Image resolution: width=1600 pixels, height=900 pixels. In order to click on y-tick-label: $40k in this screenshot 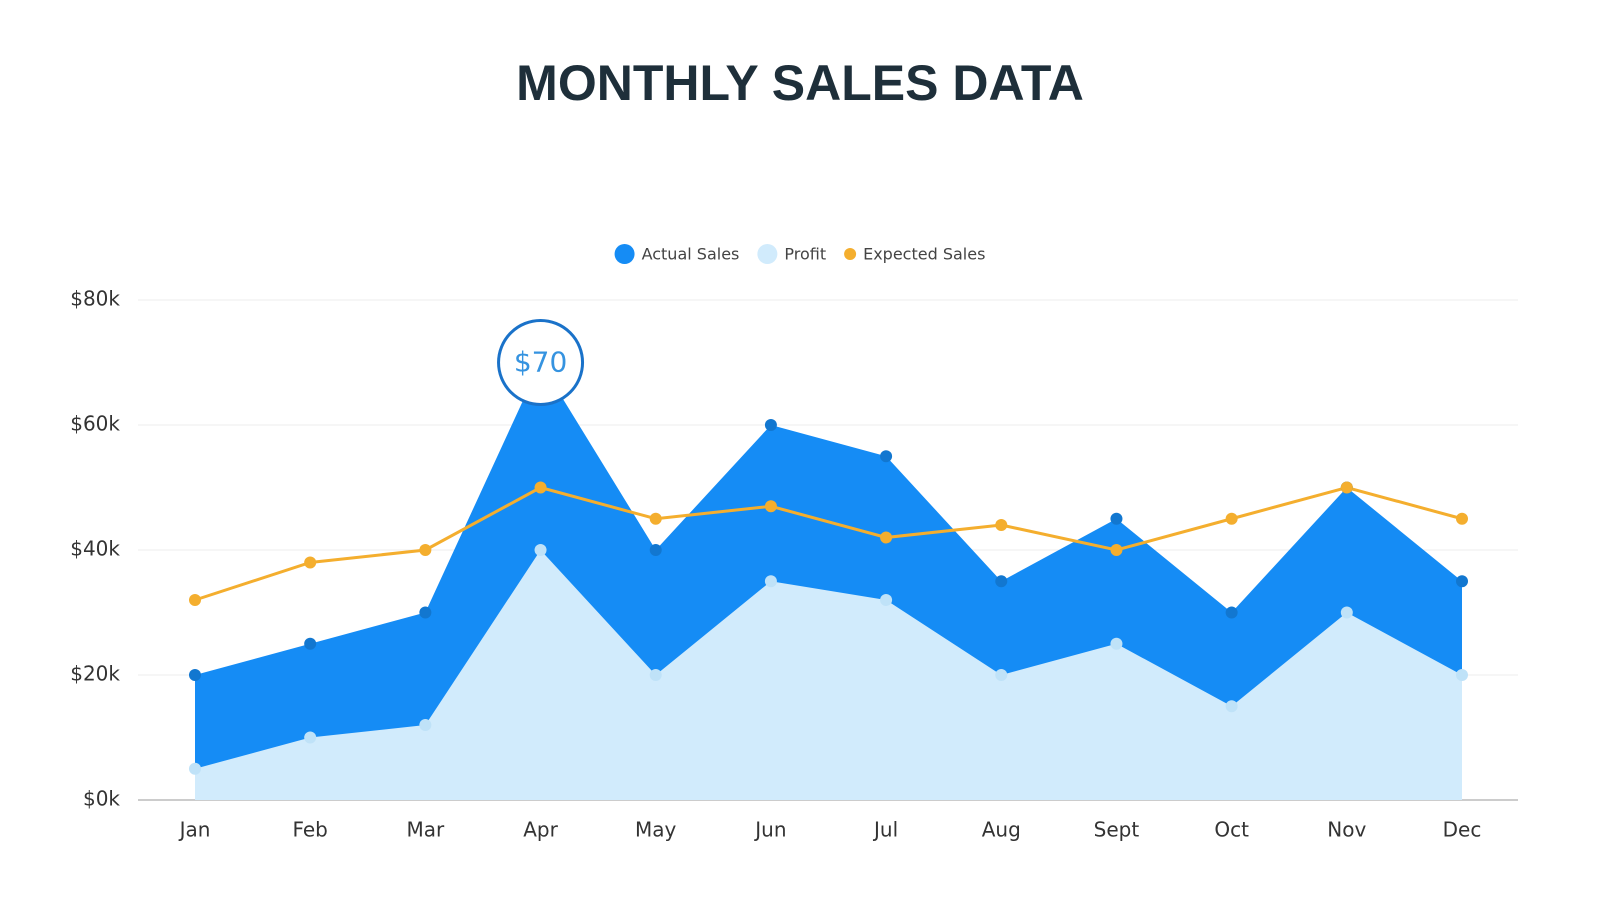, I will do `click(95, 549)`.